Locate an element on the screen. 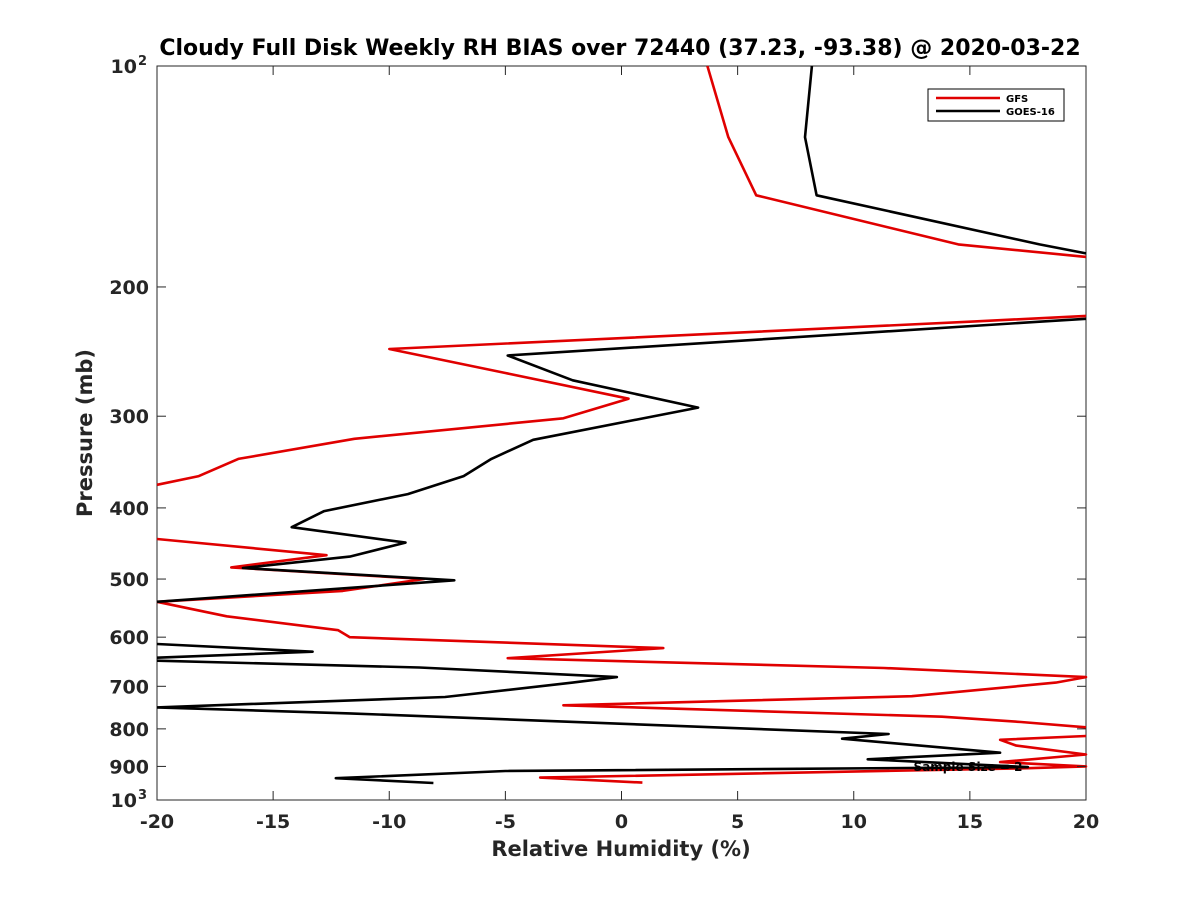 This screenshot has height=900, width=1200. x-tick-label: -10 is located at coordinates (389, 822).